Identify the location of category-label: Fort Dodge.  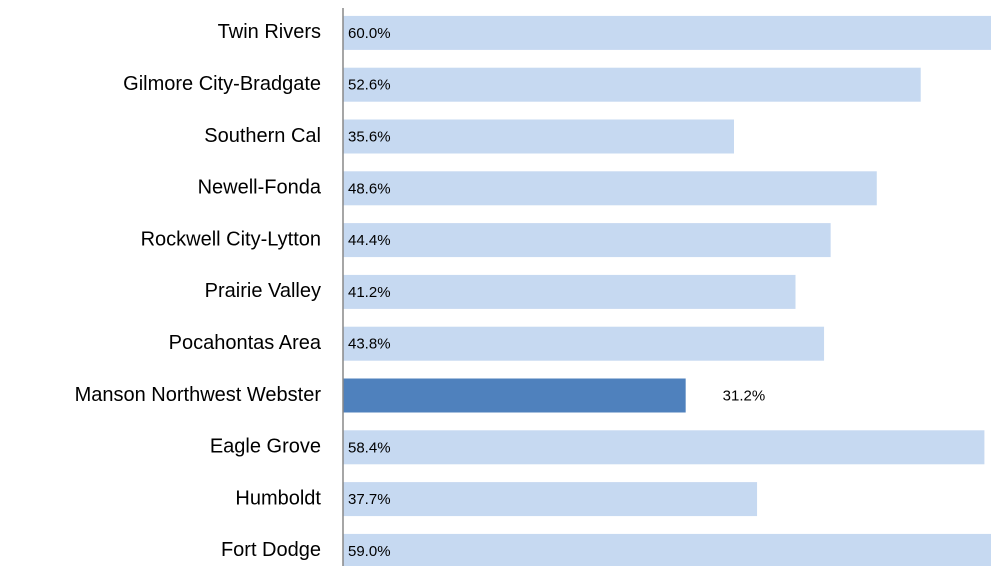
(271, 550).